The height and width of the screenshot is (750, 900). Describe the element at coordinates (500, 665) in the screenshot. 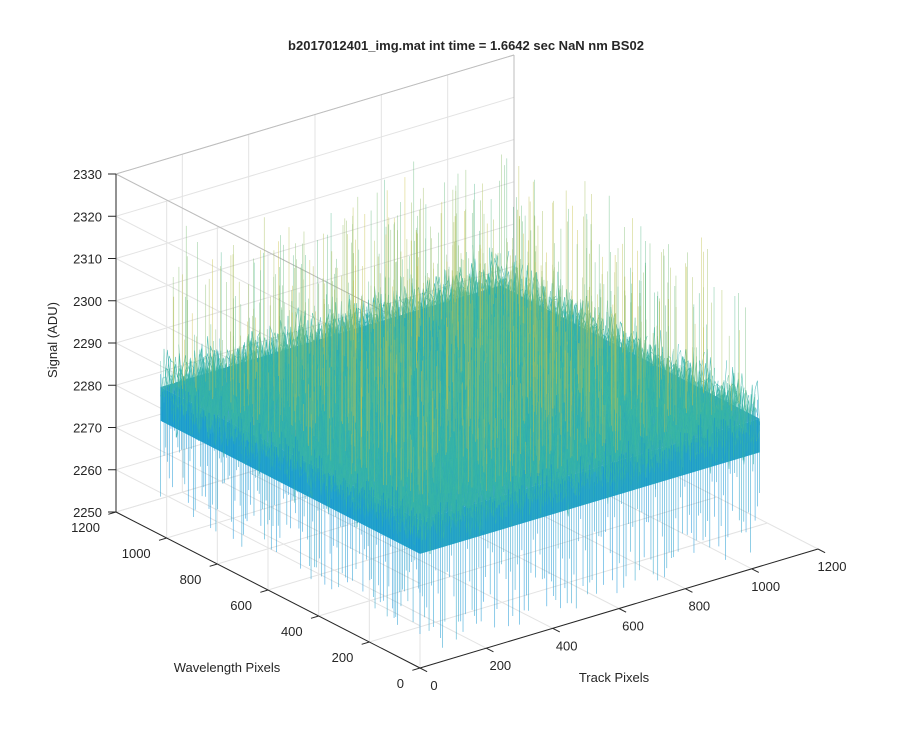

I see `x-tick-label: 200` at that location.